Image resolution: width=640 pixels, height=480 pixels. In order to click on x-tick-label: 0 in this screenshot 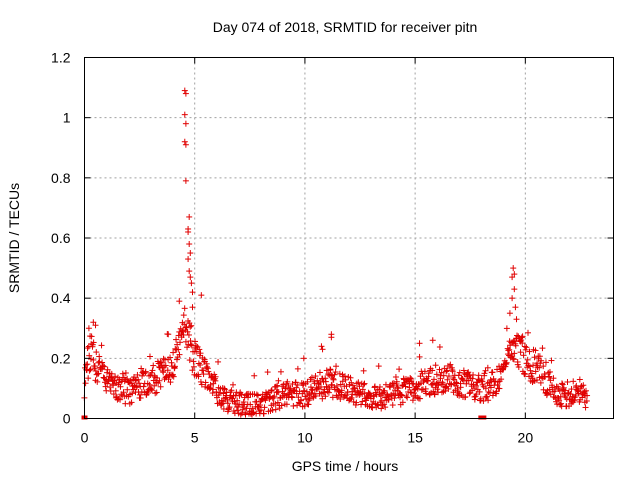, I will do `click(85, 438)`.